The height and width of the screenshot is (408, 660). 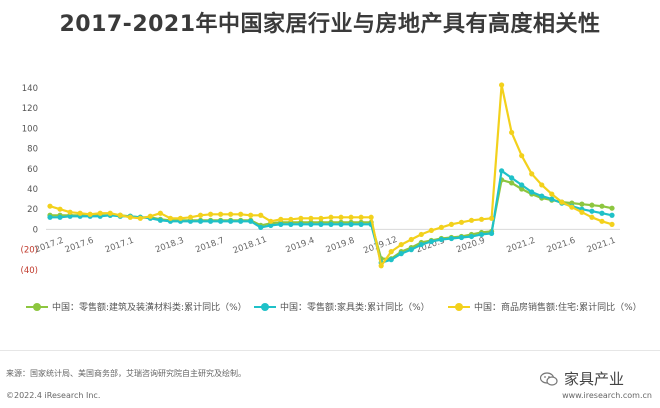 I want to click on legend-item-furniture: 中国：零售额:家具类:累计同比（%）, so click(x=342, y=306).